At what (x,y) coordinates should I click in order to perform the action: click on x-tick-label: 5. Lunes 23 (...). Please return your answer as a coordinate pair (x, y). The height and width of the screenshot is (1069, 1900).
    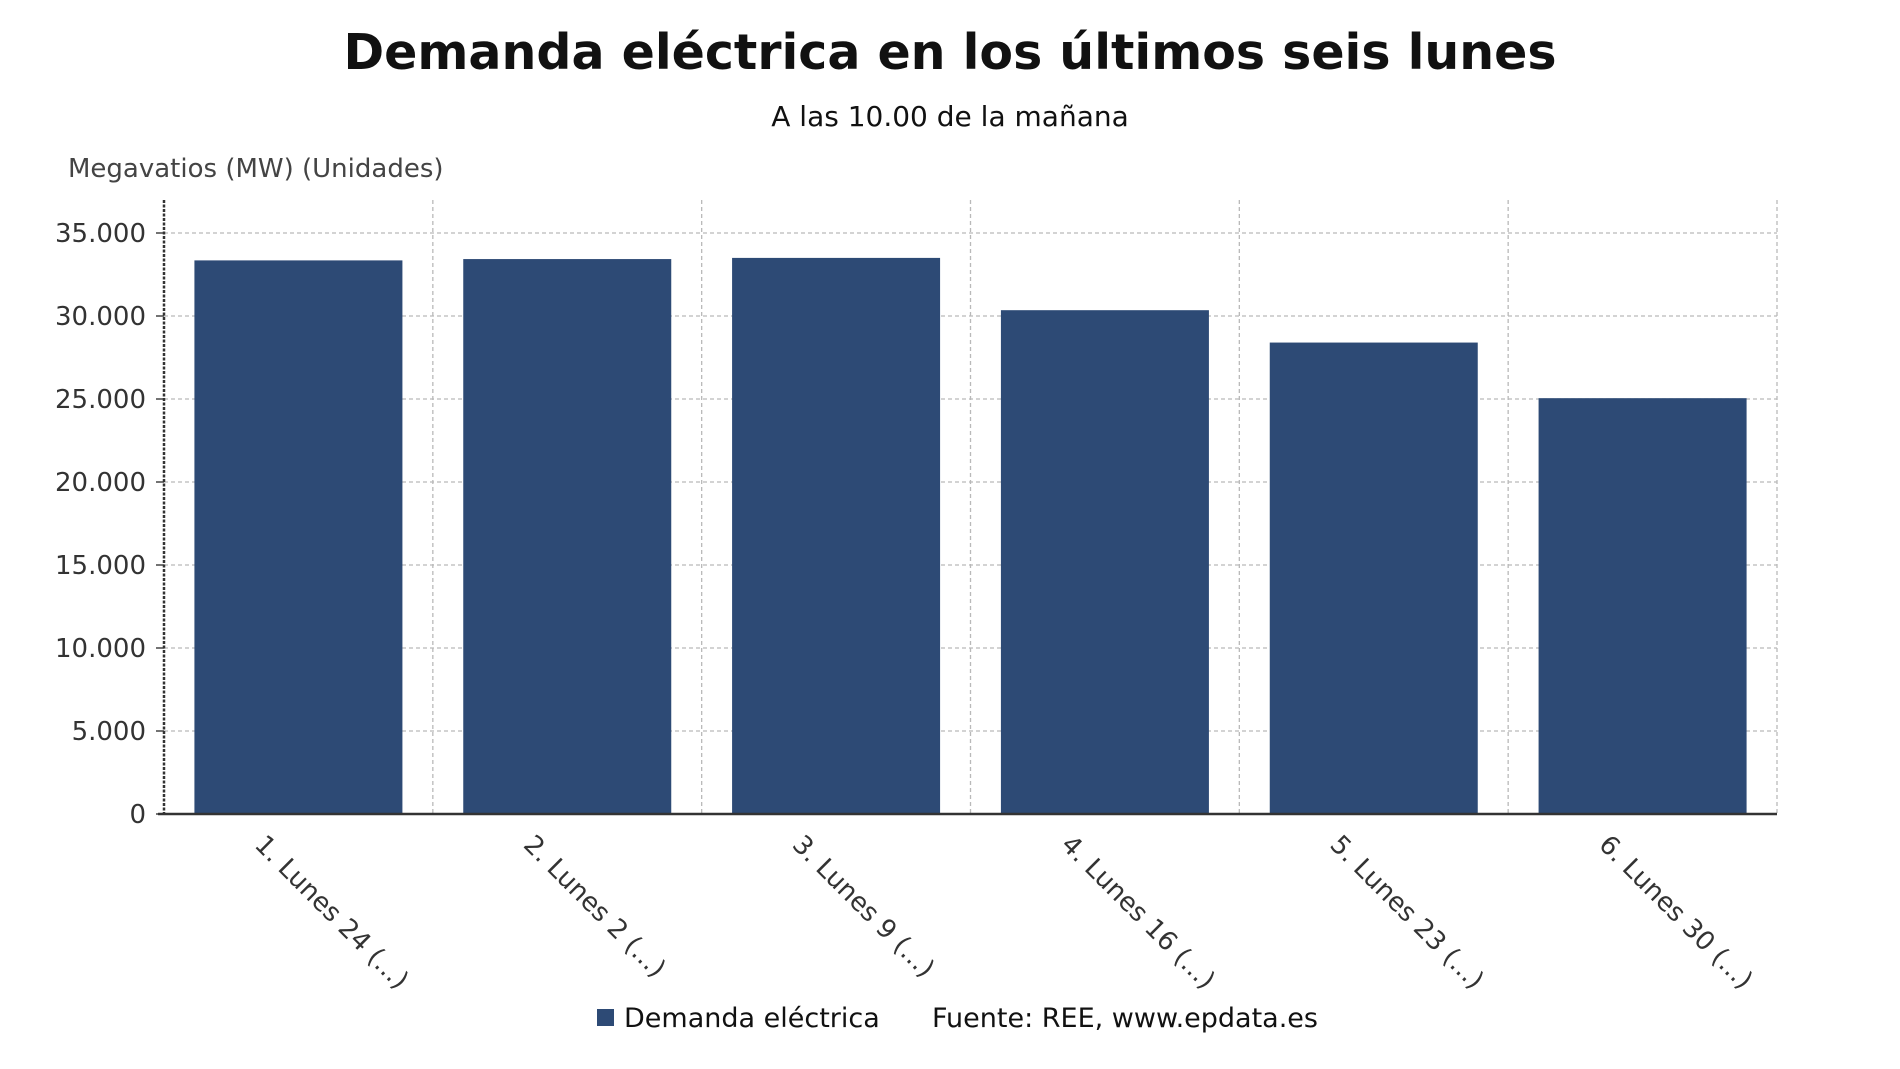
    Looking at the image, I should click on (1407, 913).